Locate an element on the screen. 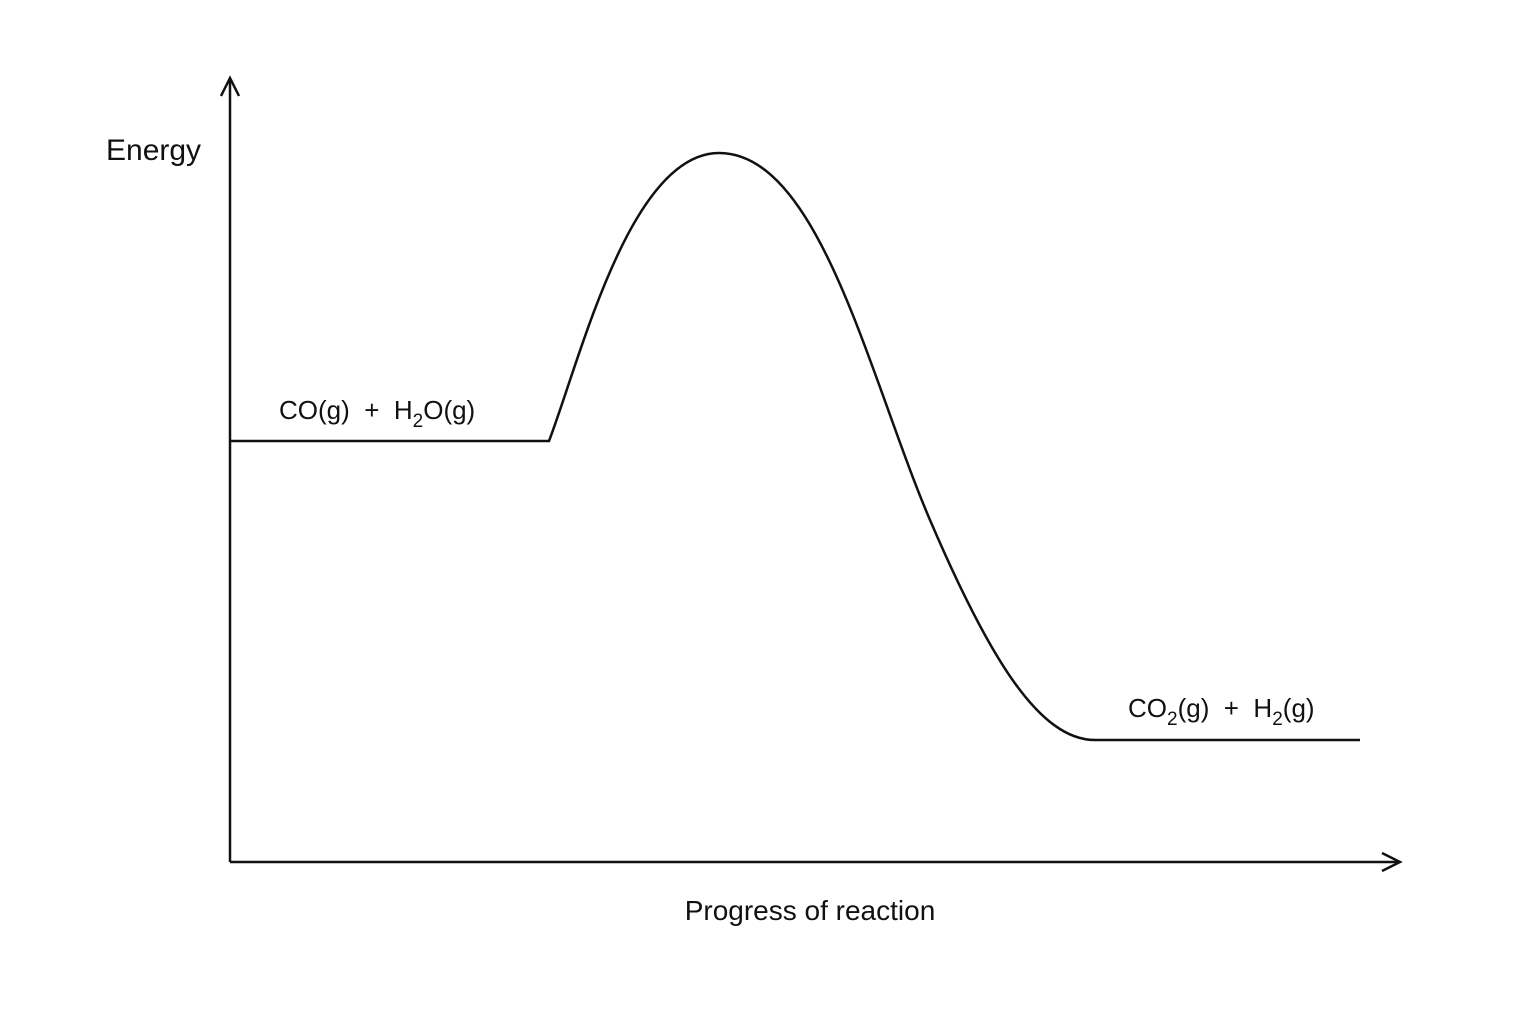 The image size is (1536, 1024). text: (g) + H is located at coordinates (1225, 708).